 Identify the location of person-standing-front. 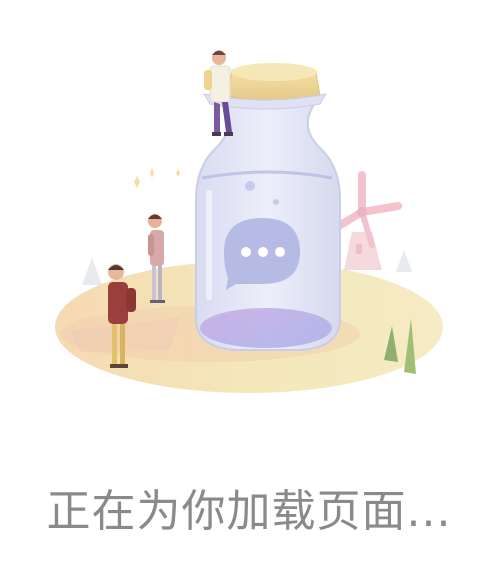
(122, 316).